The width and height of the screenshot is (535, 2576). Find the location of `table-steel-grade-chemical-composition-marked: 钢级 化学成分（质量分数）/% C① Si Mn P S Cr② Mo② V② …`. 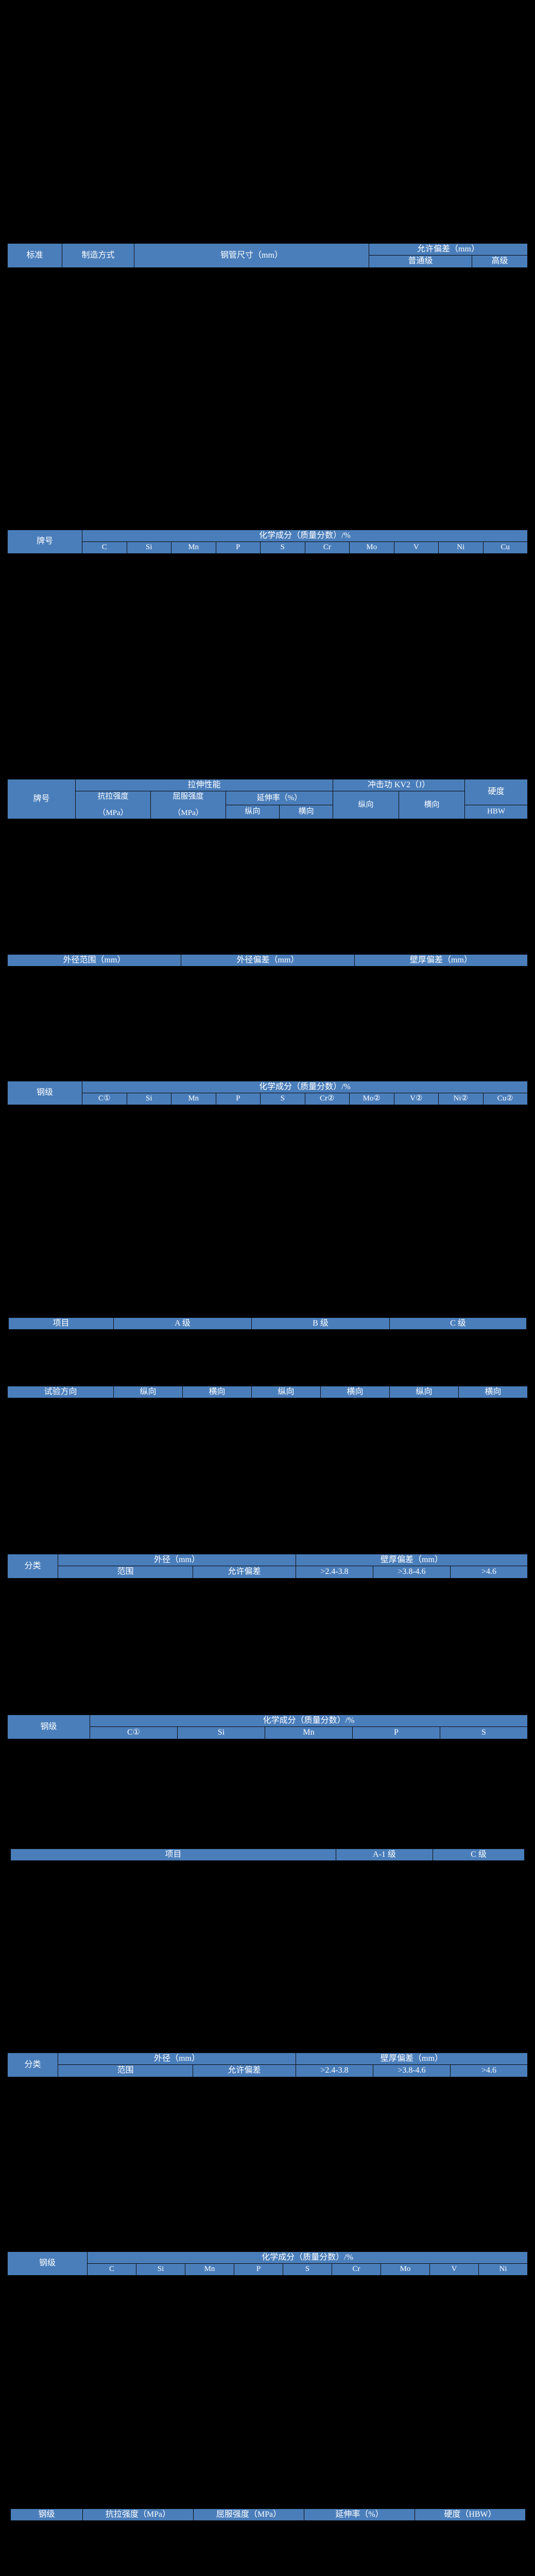

table-steel-grade-chemical-composition-marked: 钢级 化学成分（质量分数）/% C① Si Mn P S Cr② Mo② V② … is located at coordinates (267, 1092).